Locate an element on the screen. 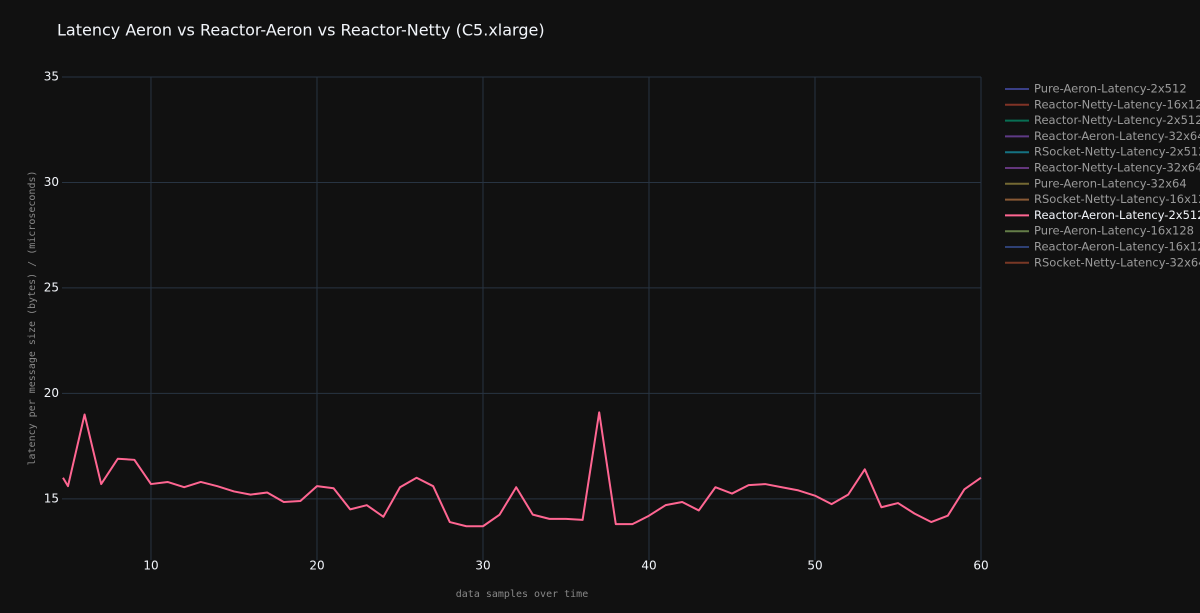 The width and height of the screenshot is (1200, 613). legend-label: Reactor-Aeron-Latency-32x64 is located at coordinates (1117, 136).